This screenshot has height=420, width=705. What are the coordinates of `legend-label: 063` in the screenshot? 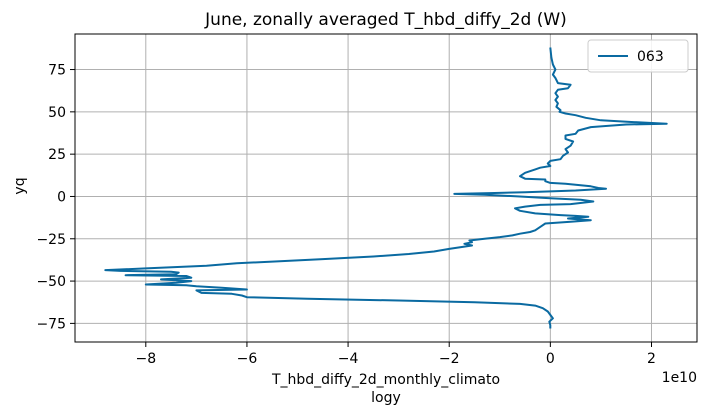 It's located at (650, 57).